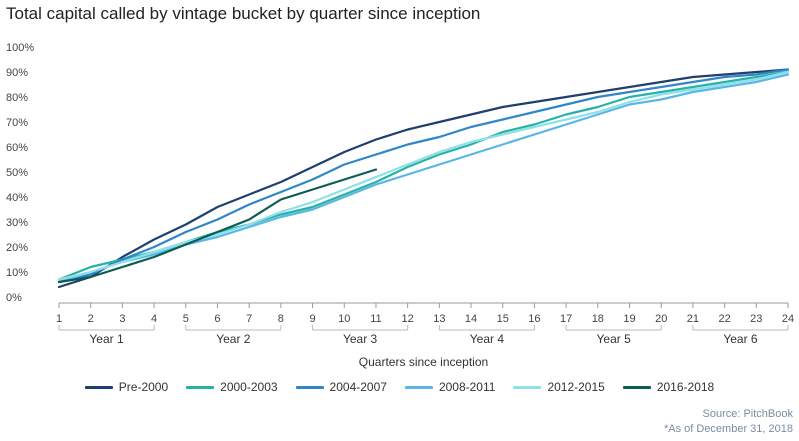 The image size is (799, 441). I want to click on legend-label: Pre-2000, so click(143, 387).